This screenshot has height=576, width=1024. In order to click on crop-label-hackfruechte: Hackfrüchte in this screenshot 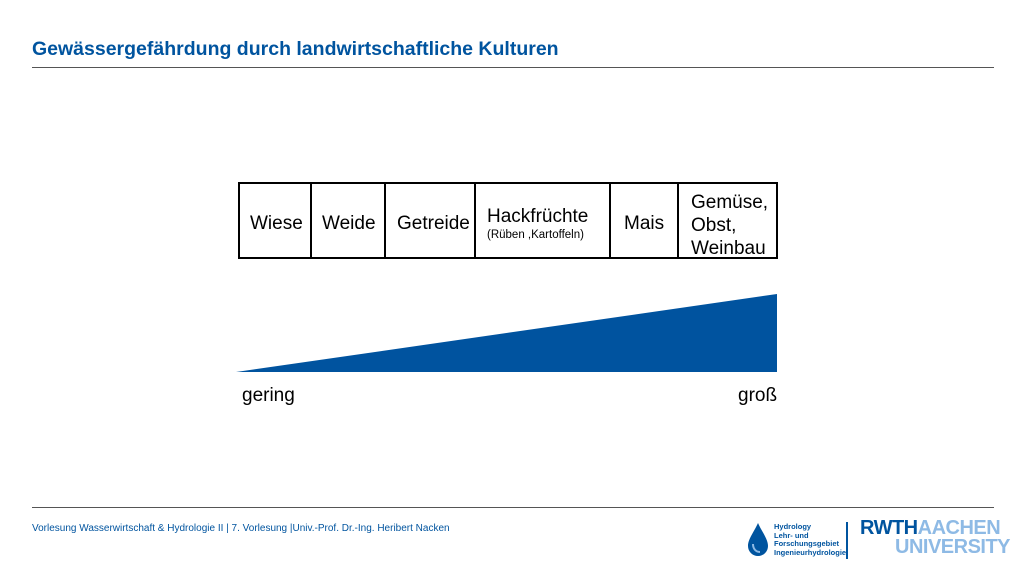, I will do `click(538, 216)`.